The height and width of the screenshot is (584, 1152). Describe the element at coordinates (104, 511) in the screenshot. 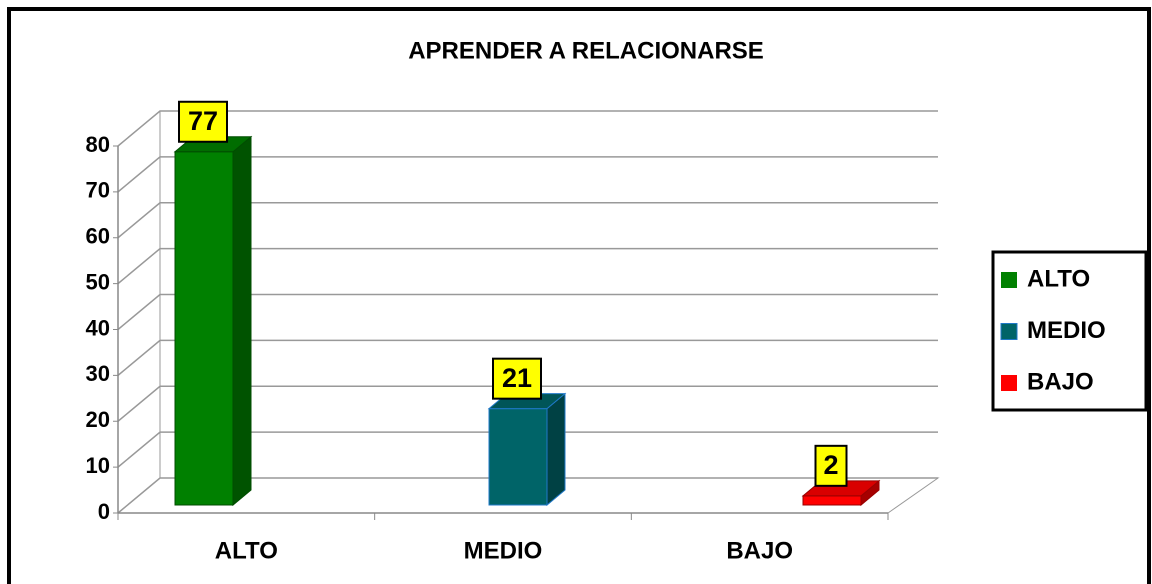

I see `y-tick-label: 0` at that location.